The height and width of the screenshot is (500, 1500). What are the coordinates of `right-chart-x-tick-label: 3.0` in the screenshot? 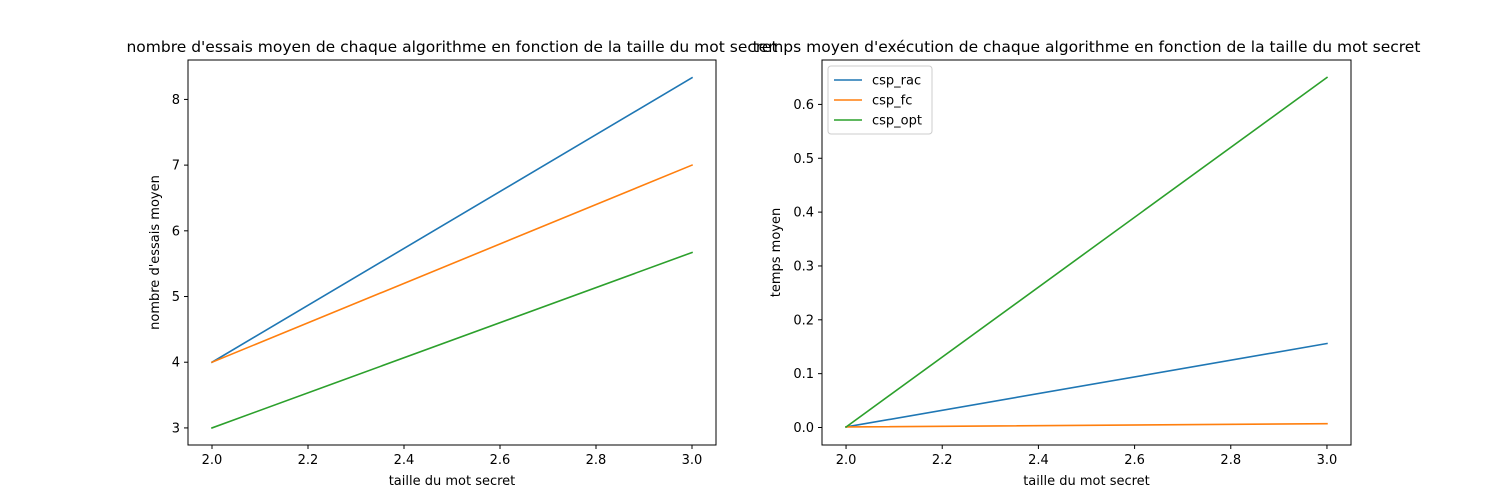 It's located at (1327, 460).